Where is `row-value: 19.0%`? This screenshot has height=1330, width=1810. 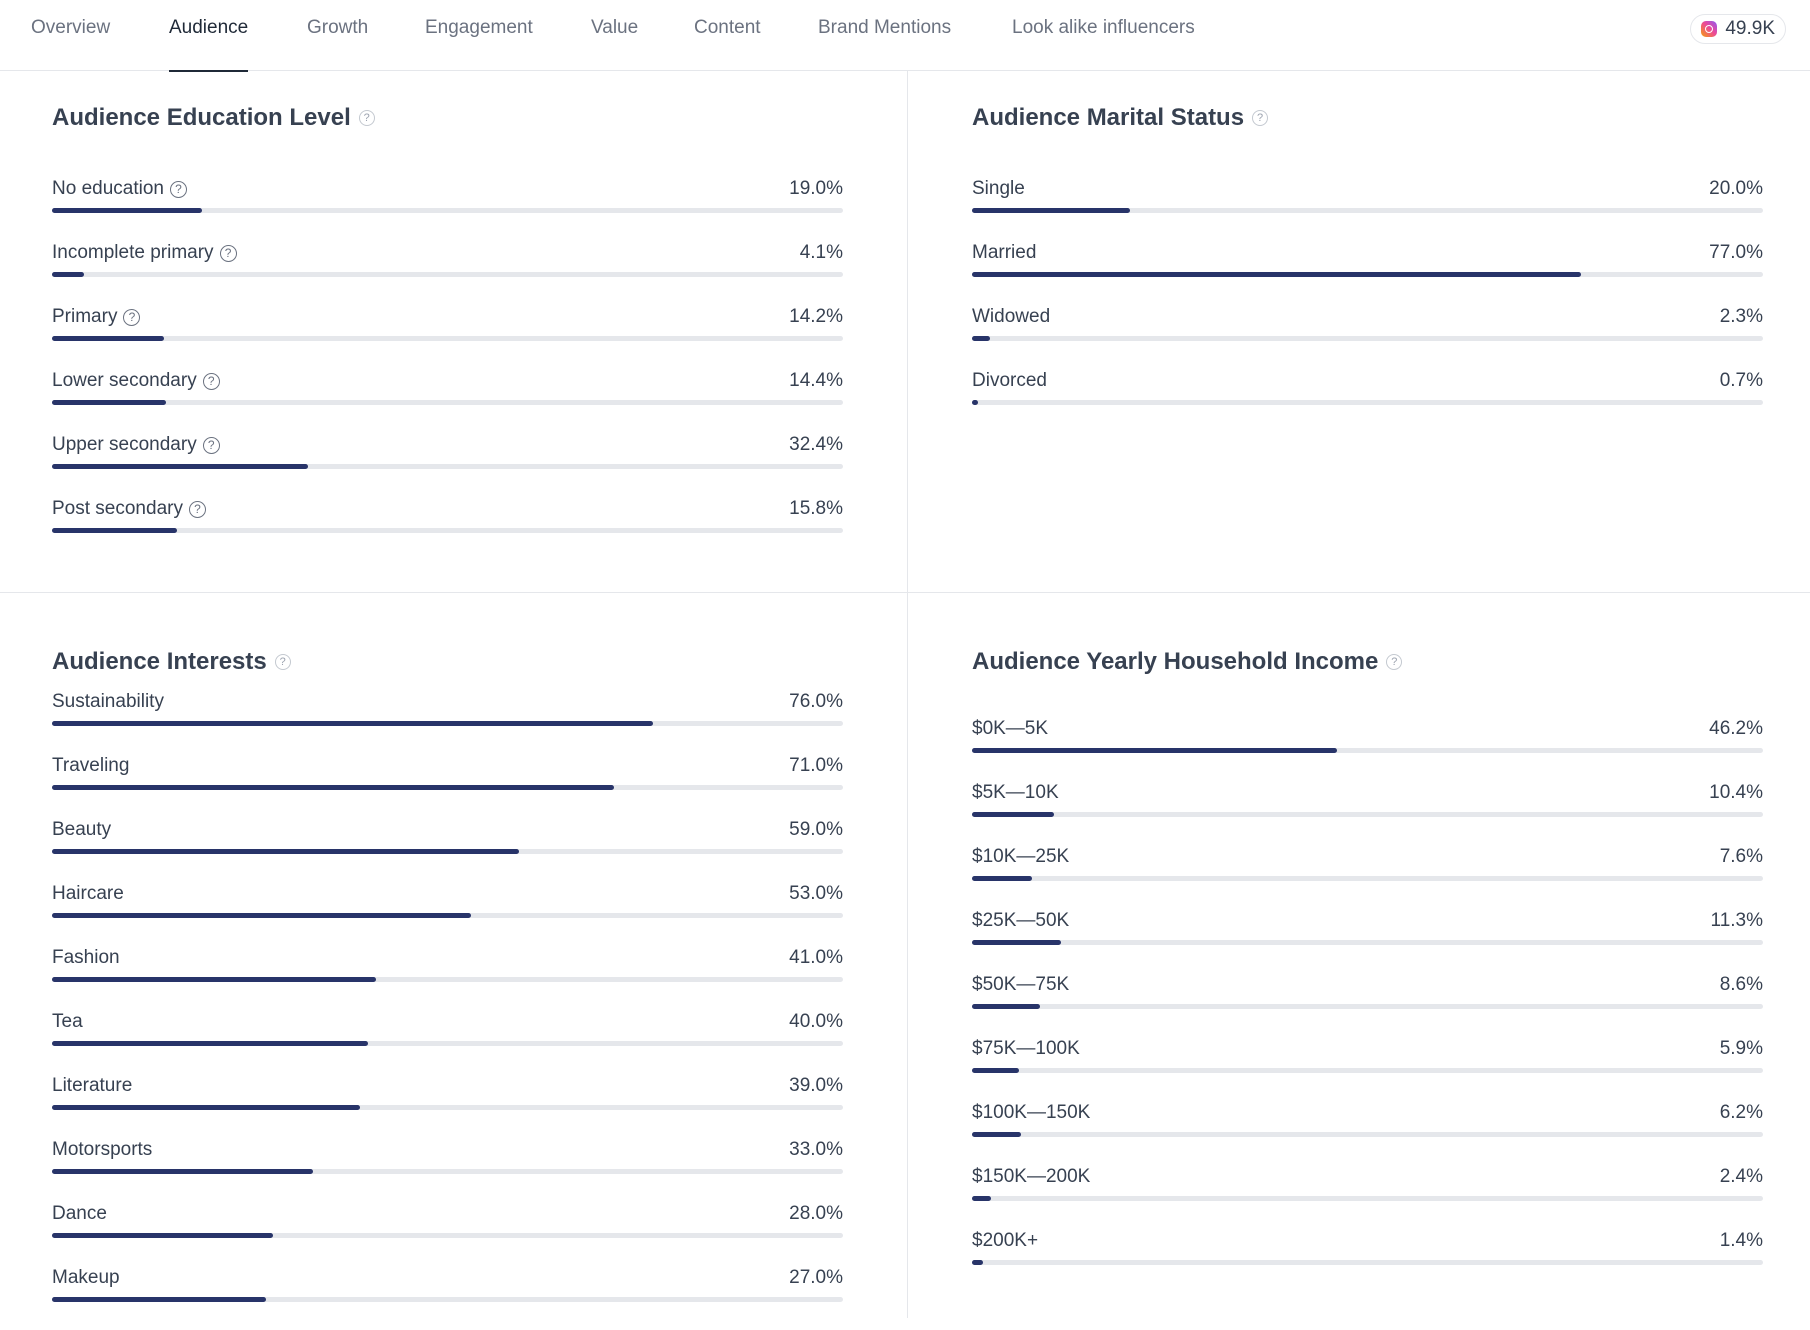 row-value: 19.0% is located at coordinates (816, 188).